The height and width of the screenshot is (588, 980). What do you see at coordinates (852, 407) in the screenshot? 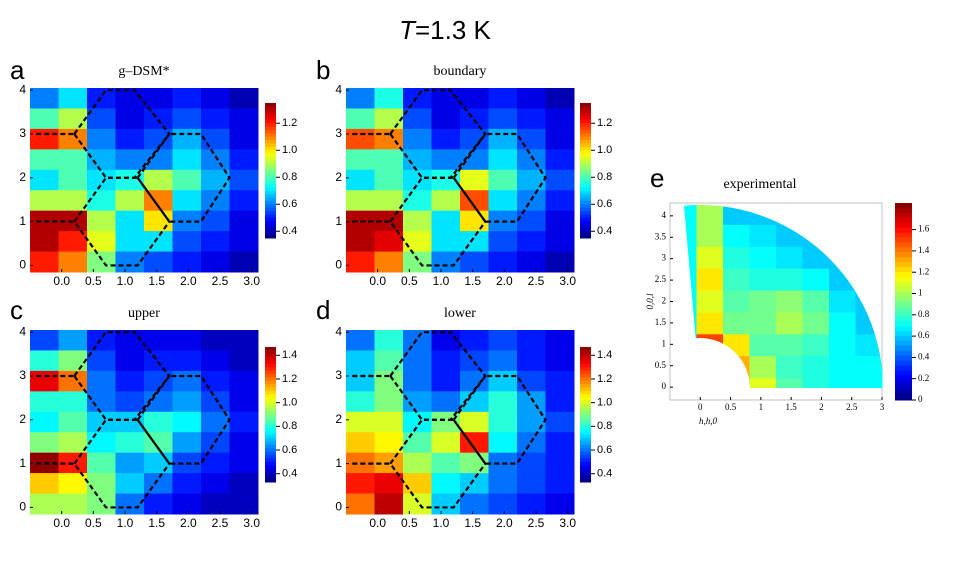
I see `x-tick-label: 2.5` at bounding box center [852, 407].